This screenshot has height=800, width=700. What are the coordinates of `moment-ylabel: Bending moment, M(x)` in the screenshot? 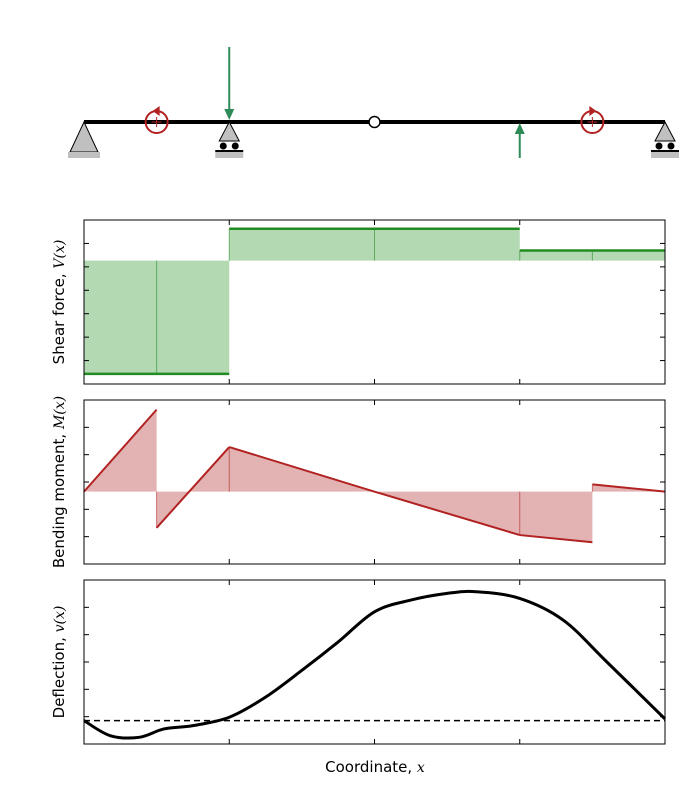 It's located at (59, 482).